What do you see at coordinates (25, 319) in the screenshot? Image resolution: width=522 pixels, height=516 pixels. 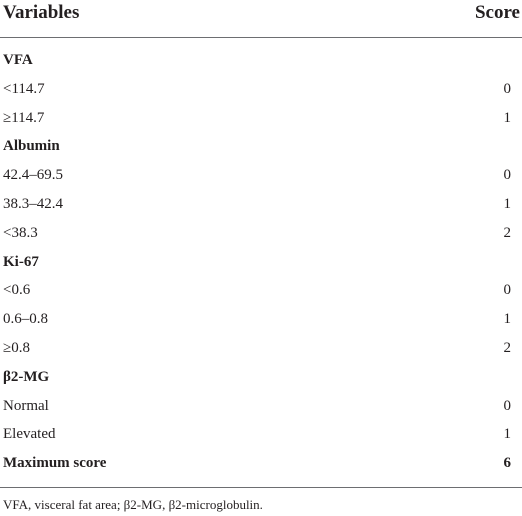 I see `row-label: 0.6–0.8` at bounding box center [25, 319].